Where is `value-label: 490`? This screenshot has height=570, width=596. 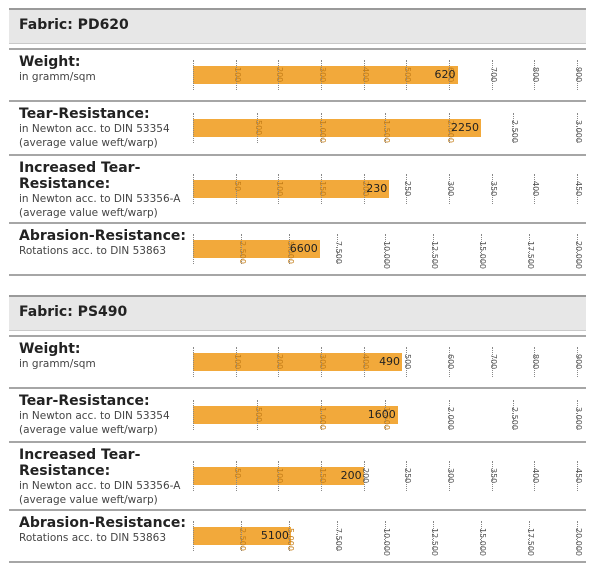
value-label: 490 is located at coordinates (390, 361).